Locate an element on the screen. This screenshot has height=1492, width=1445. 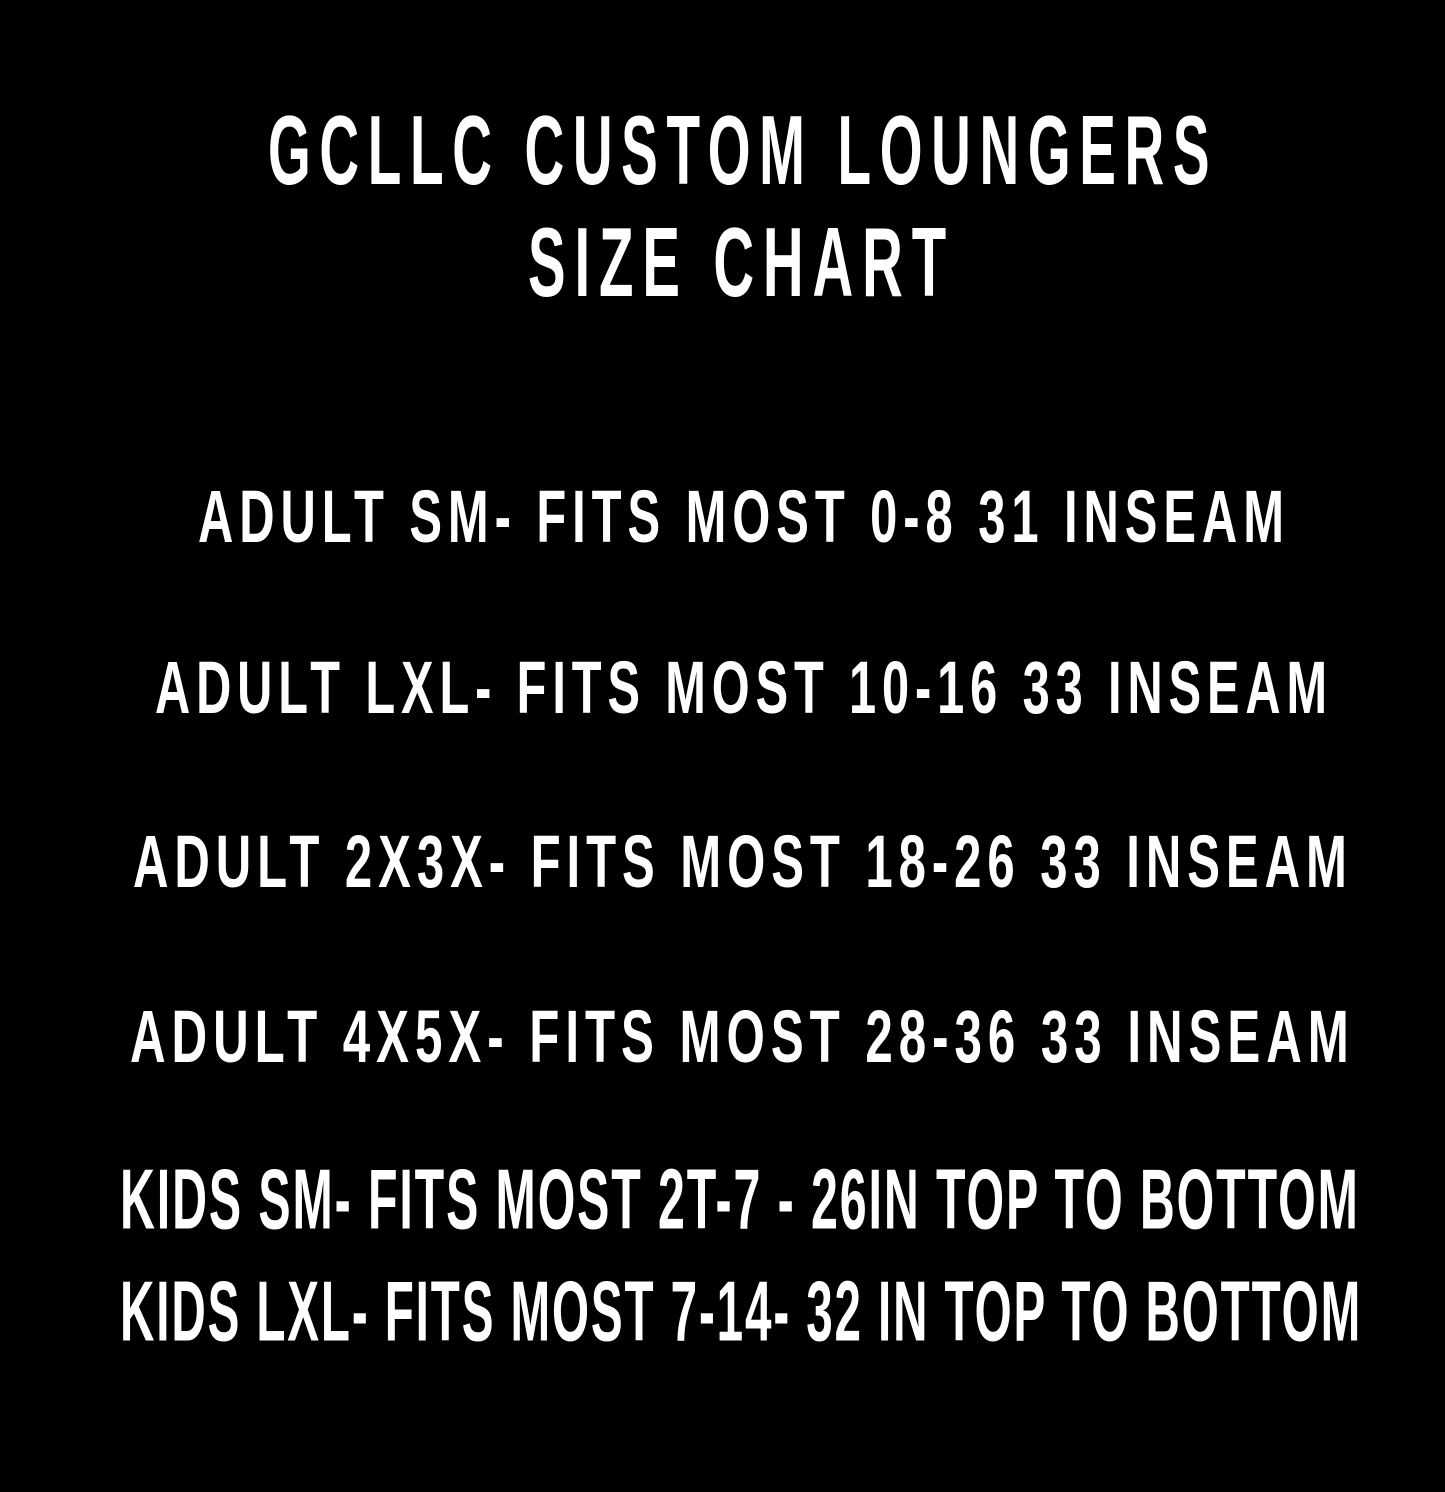
title-line-2: SIZE CHART is located at coordinates (741, 262).